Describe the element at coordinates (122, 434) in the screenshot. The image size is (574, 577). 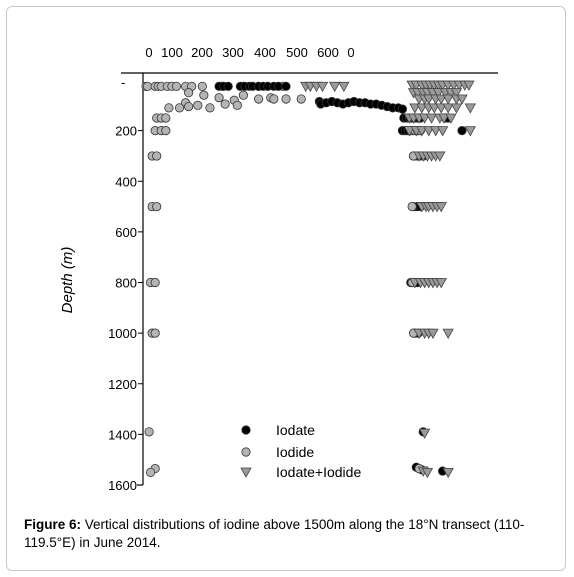
I see `y-tick-label: 1400` at that location.